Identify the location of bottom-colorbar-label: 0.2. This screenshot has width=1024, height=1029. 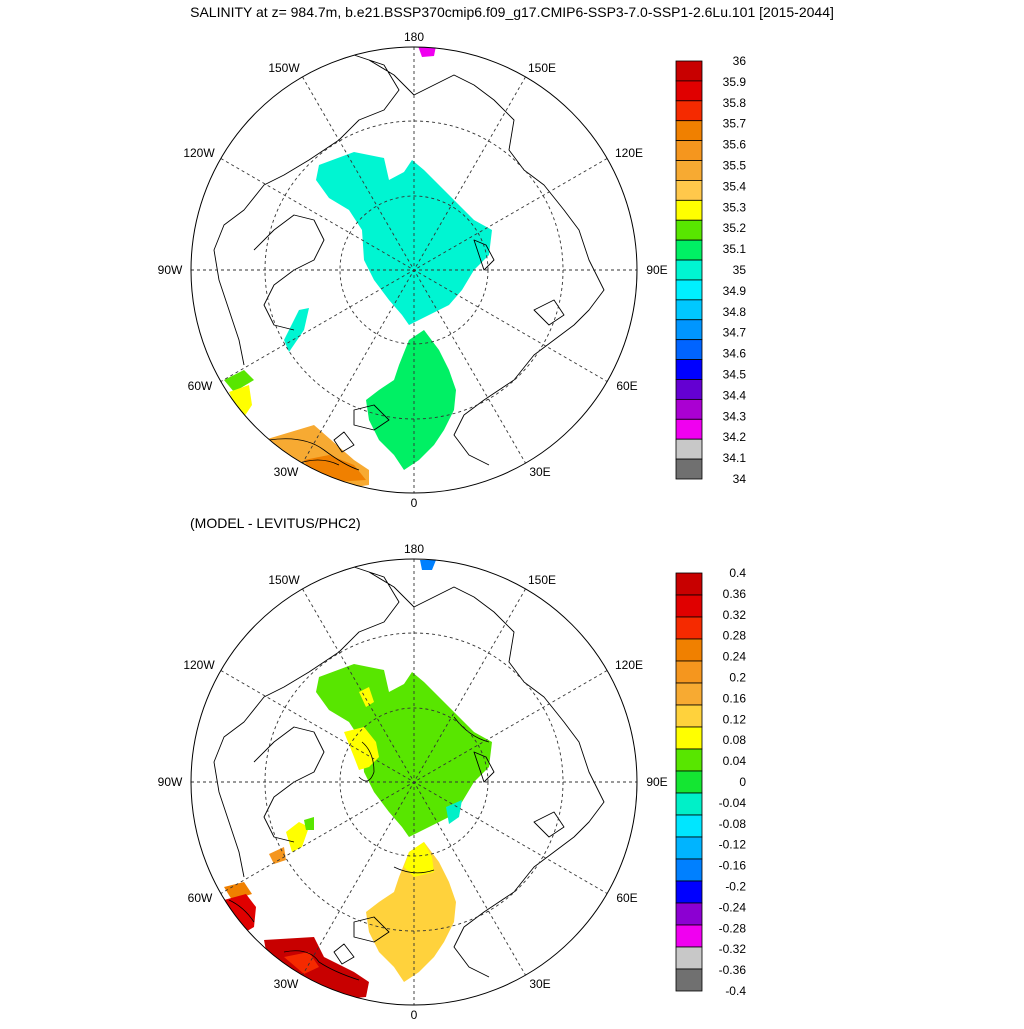
(737, 678).